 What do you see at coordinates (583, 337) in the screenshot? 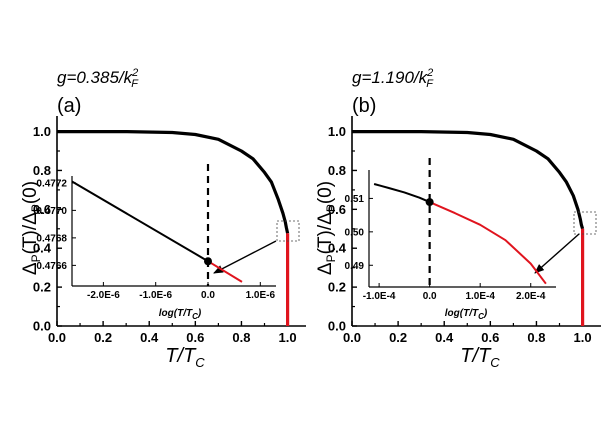
I see `x-tick-label-b: 1.0` at bounding box center [583, 337].